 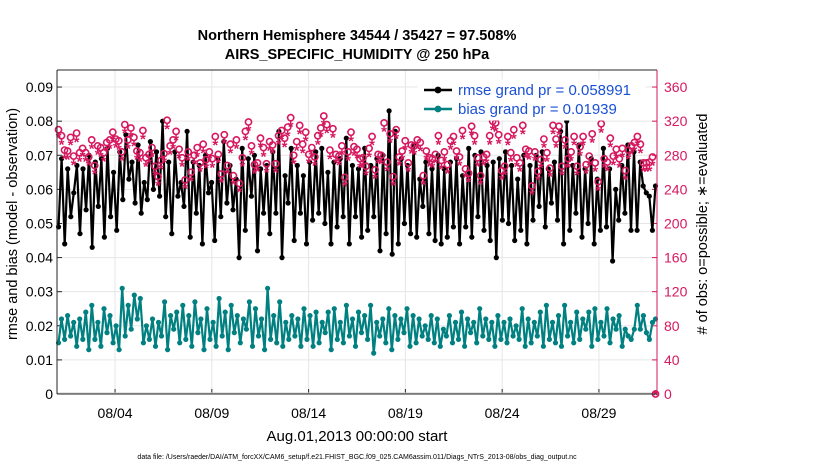 I want to click on right-tick-label: 200, so click(x=676, y=223).